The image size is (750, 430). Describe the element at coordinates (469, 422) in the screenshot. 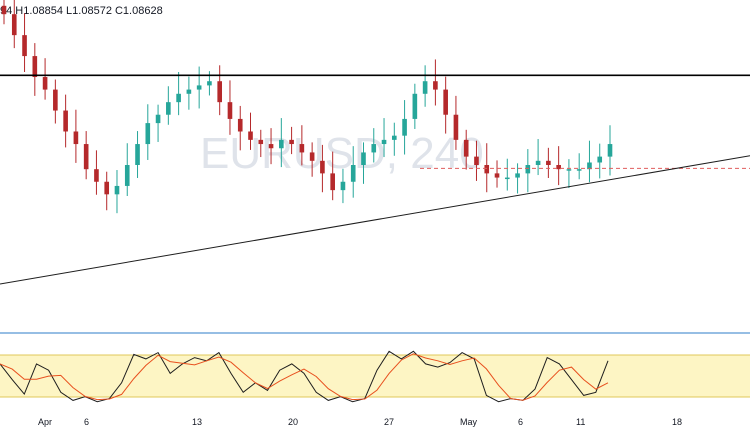

I see `x-tick-label: May` at that location.